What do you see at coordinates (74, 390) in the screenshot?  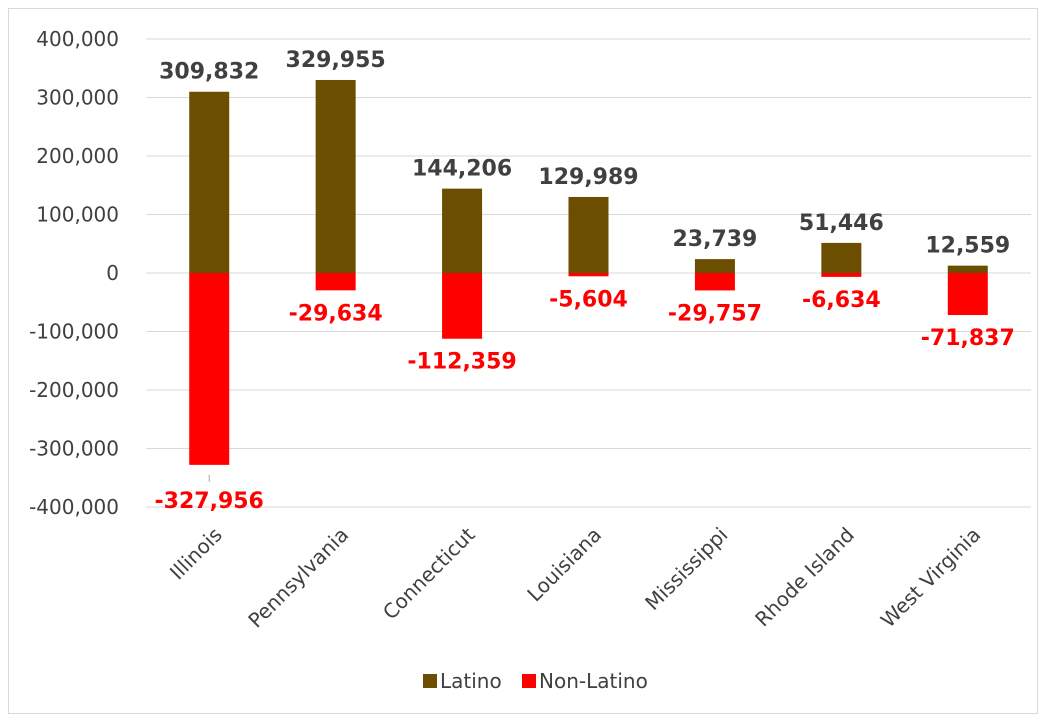 I see `y-tick-label: -200,000` at bounding box center [74, 390].